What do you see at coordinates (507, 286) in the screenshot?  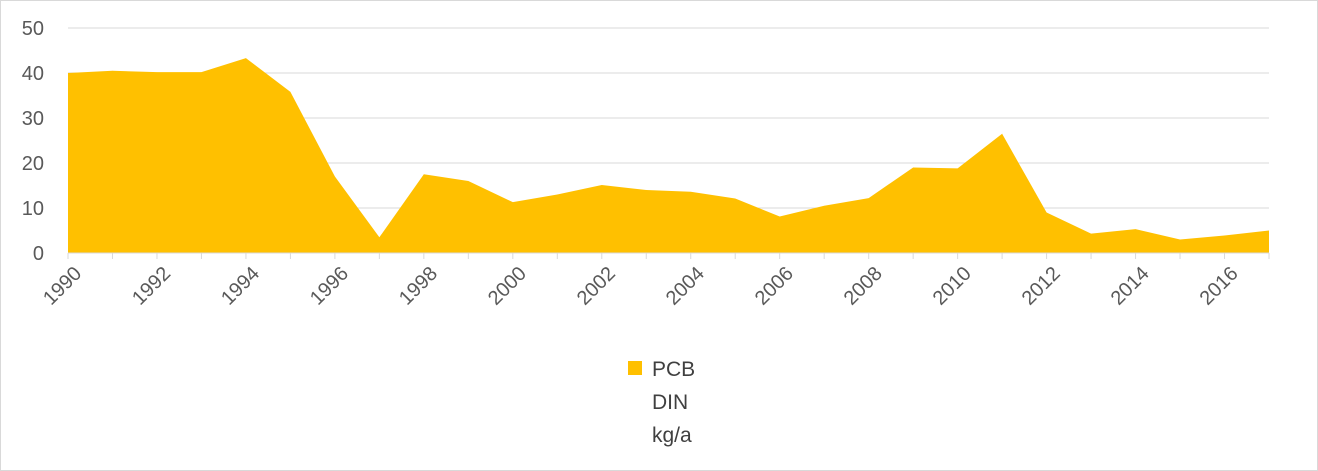 I see `x-tick-label-2000: 2000` at bounding box center [507, 286].